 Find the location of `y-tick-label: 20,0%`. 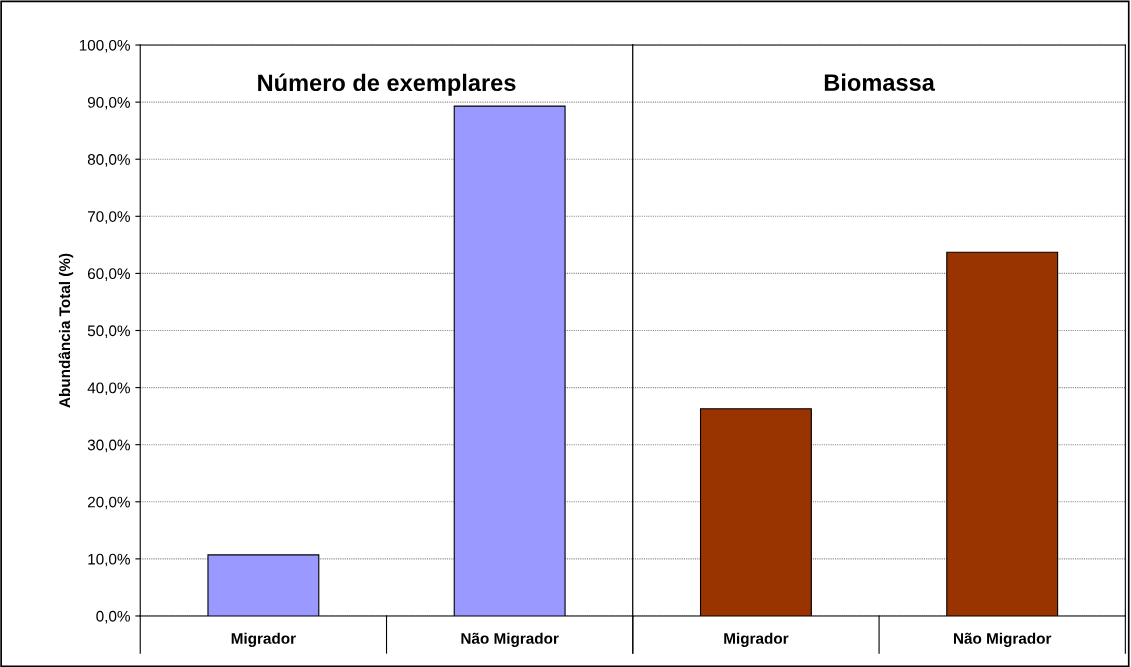

y-tick-label: 20,0% is located at coordinates (108, 503).